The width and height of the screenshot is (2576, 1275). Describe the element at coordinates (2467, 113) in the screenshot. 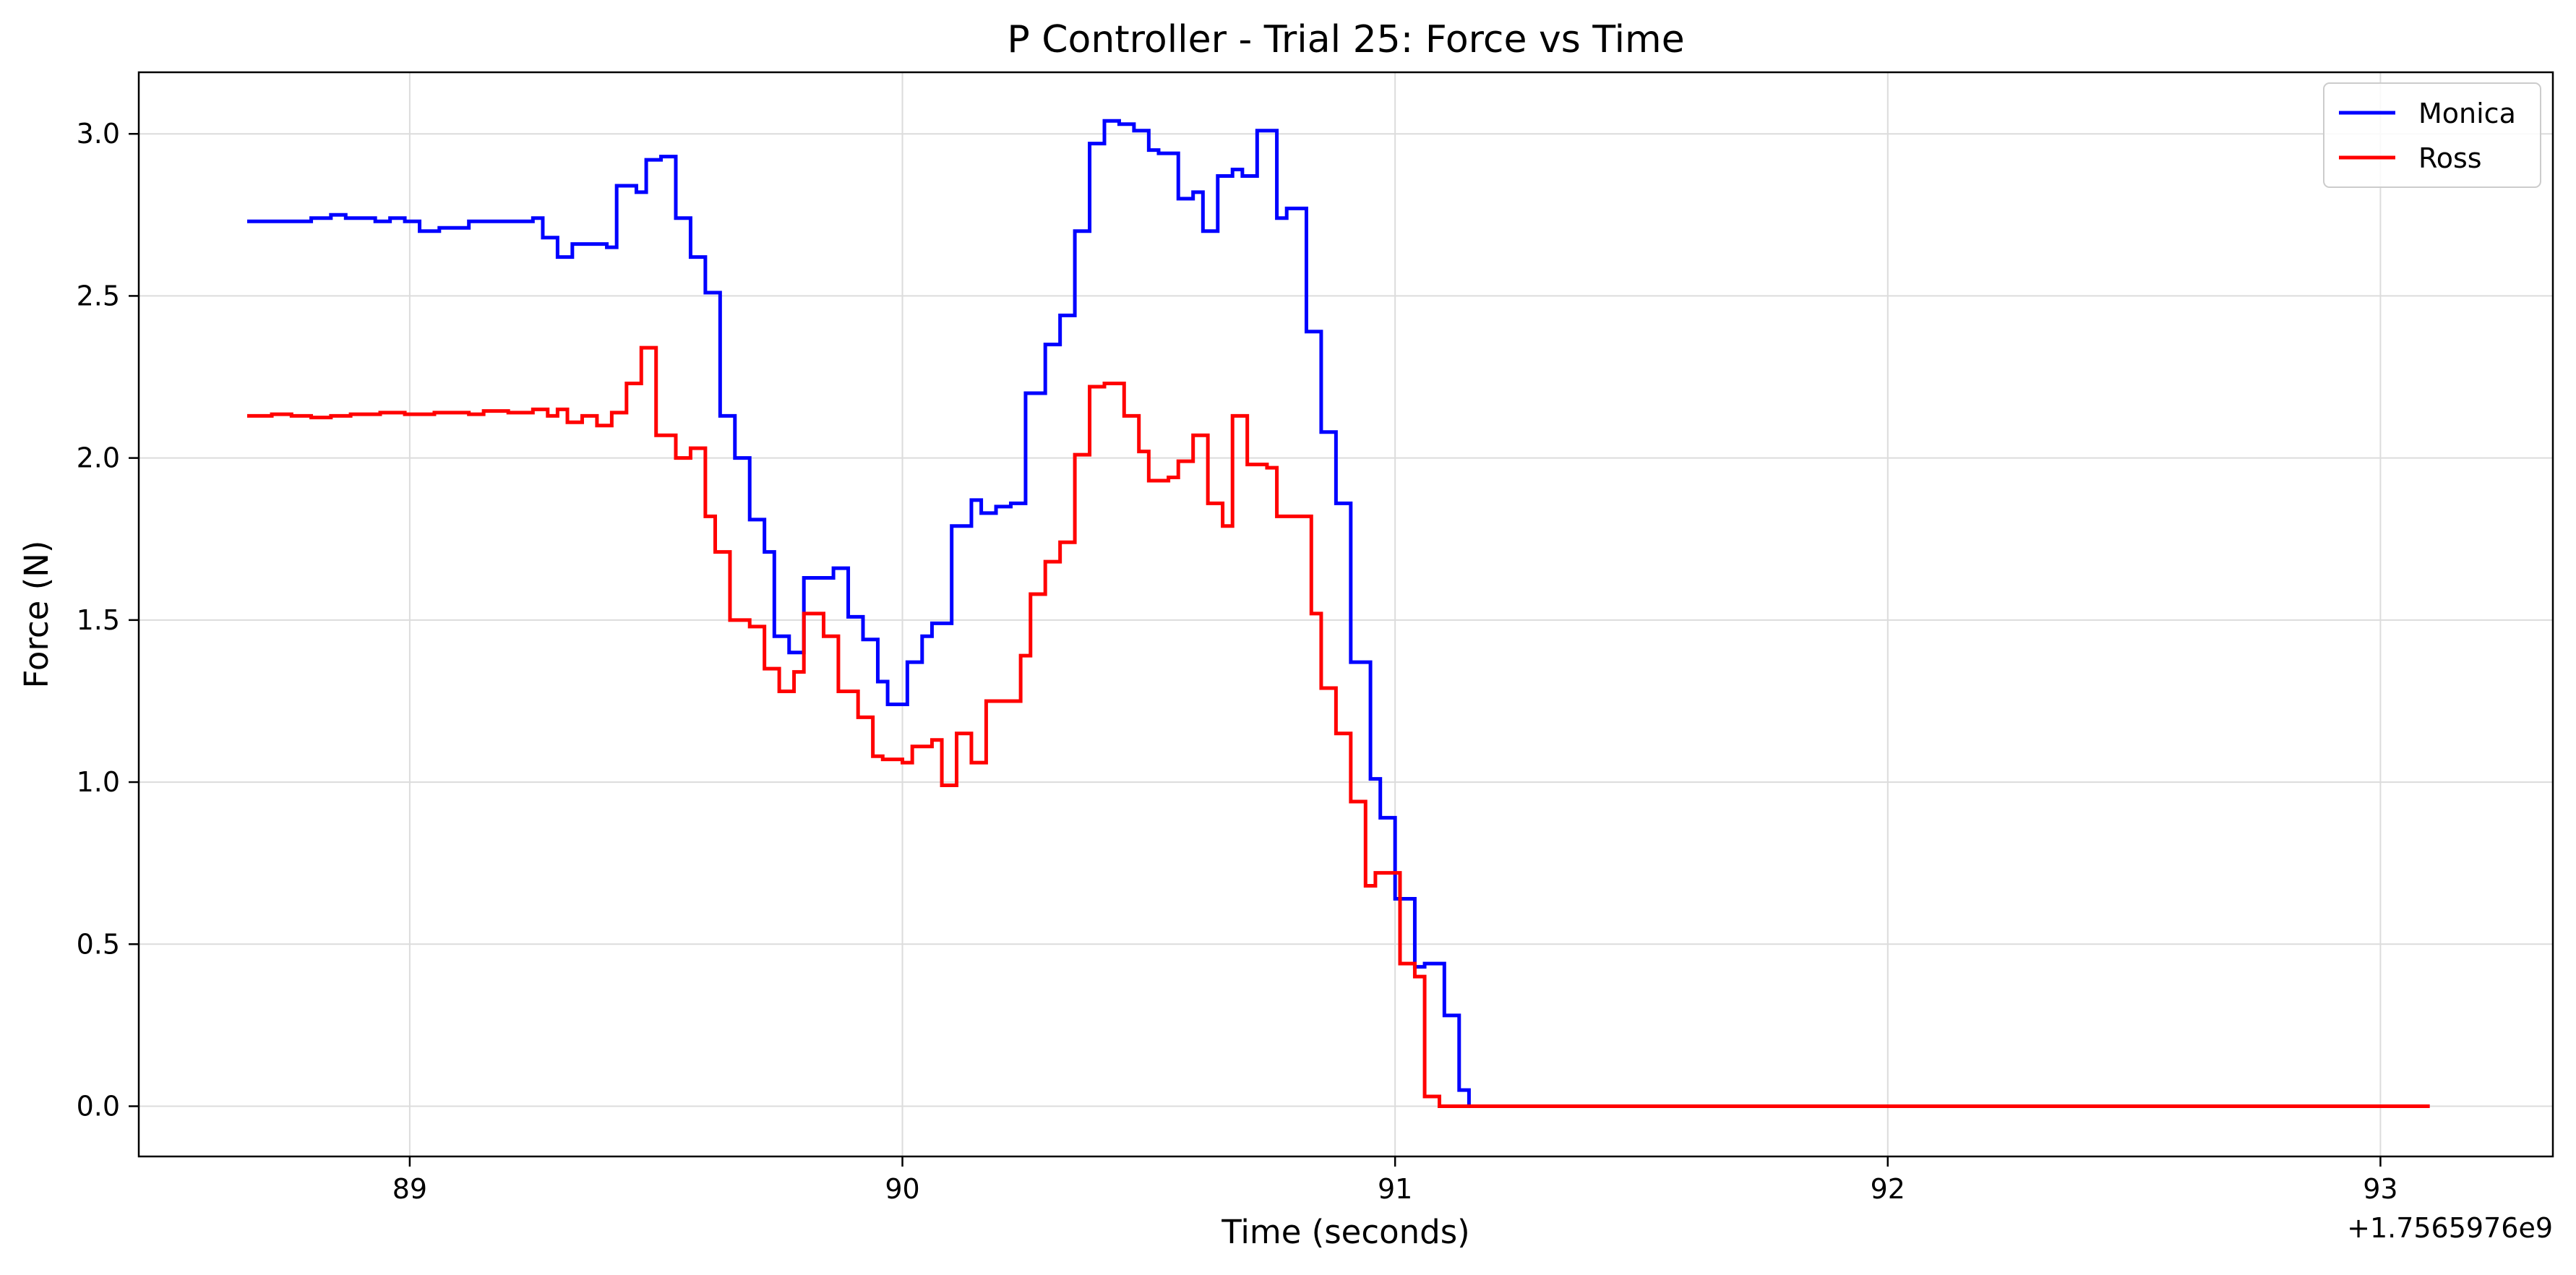

I see `legend-label-monica: Monica` at that location.